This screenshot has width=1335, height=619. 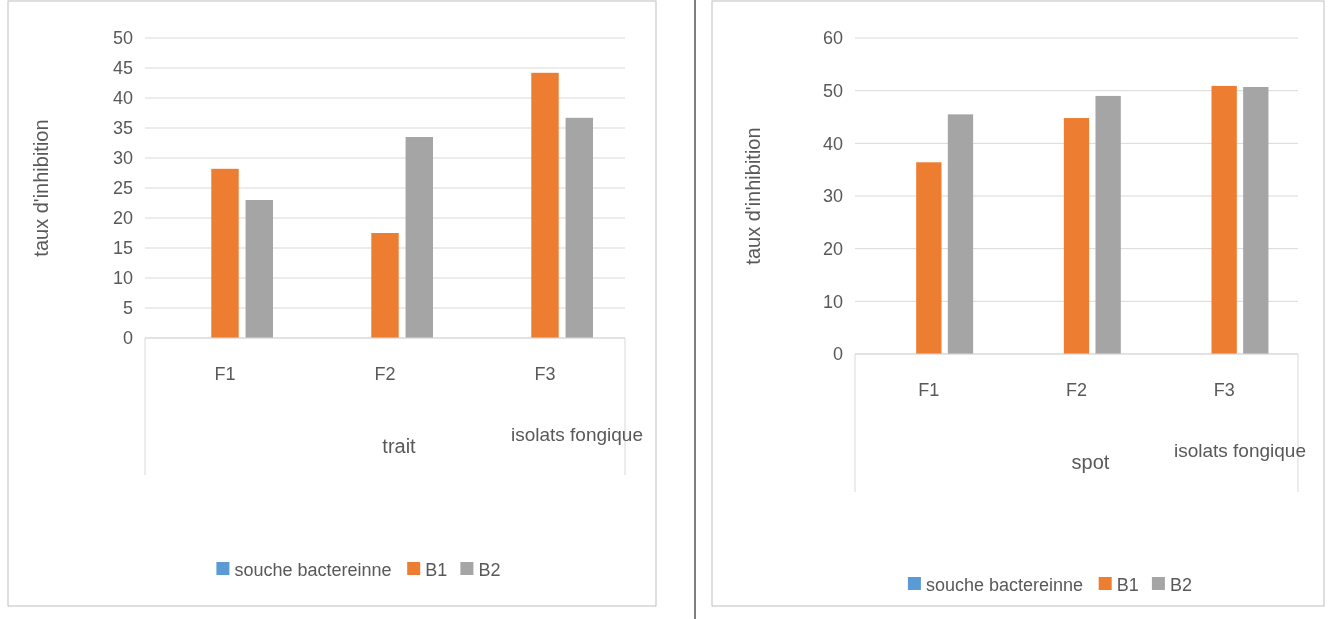 I want to click on y-tick-label: 45, so click(x=122, y=68).